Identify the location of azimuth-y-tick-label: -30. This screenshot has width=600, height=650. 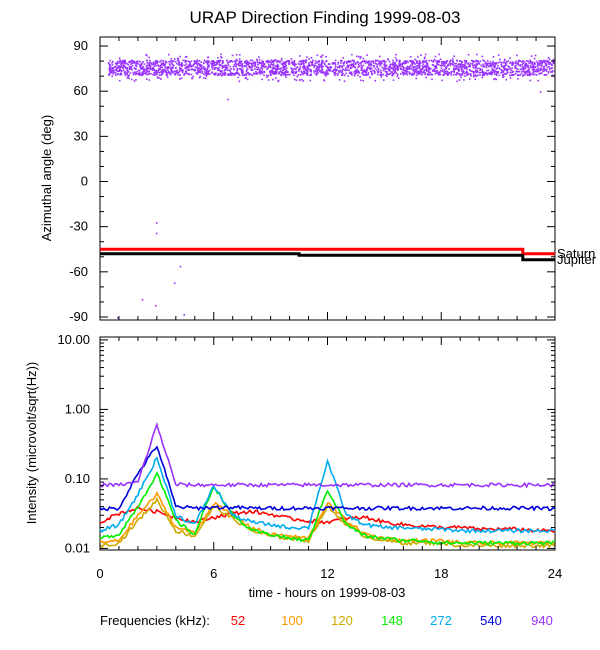
(78, 226).